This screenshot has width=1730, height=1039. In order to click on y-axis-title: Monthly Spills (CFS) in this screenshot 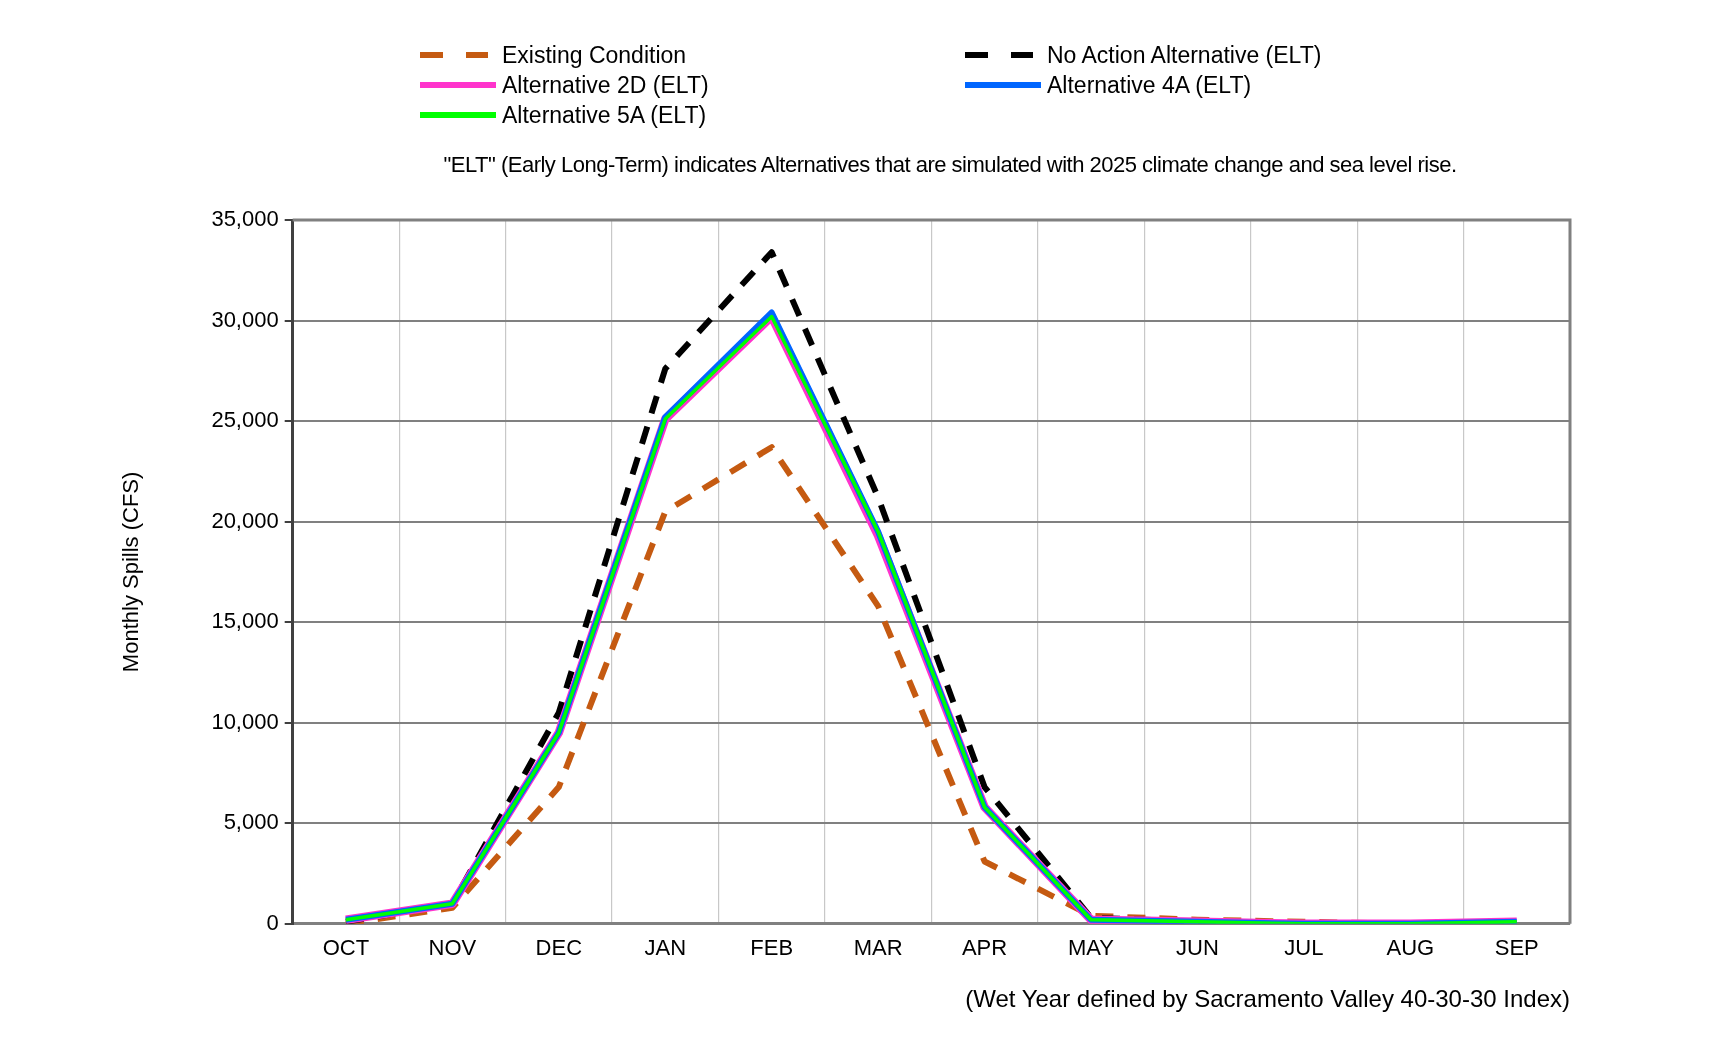, I will do `click(131, 572)`.